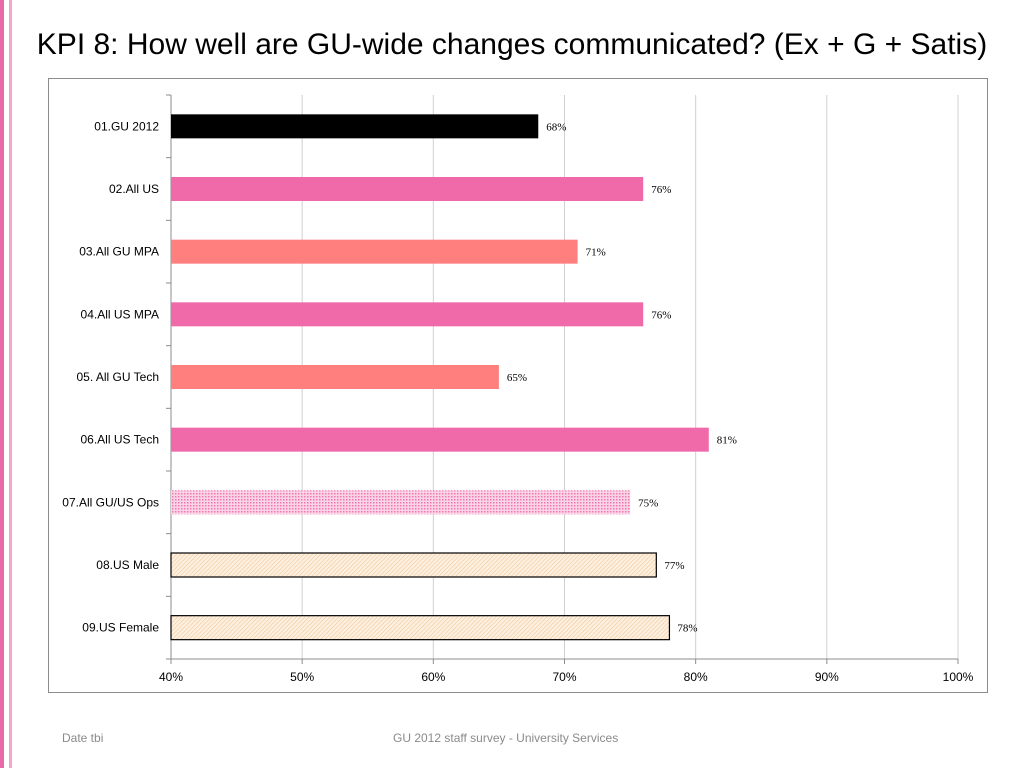 The height and width of the screenshot is (768, 1024). Describe the element at coordinates (827, 677) in the screenshot. I see `x-tick-label-90: 90%` at that location.